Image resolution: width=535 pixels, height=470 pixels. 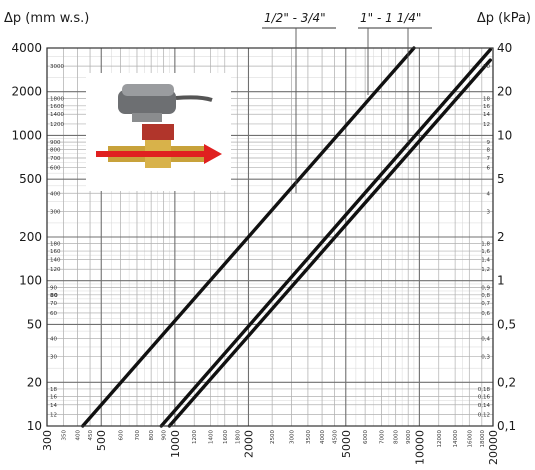 What do you see at coordinates (158, 132) in the screenshot?
I see `valve-bonnet` at bounding box center [158, 132].